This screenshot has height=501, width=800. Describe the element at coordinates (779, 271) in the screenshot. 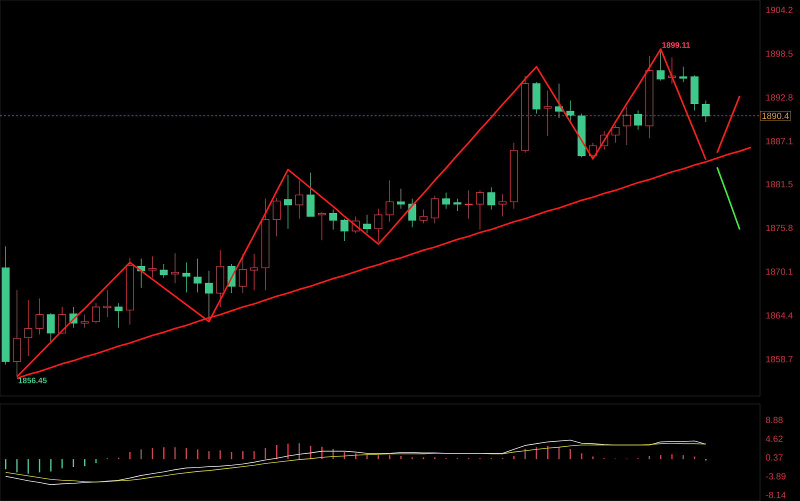

I see `y-tick-label: 1870.1` at that location.